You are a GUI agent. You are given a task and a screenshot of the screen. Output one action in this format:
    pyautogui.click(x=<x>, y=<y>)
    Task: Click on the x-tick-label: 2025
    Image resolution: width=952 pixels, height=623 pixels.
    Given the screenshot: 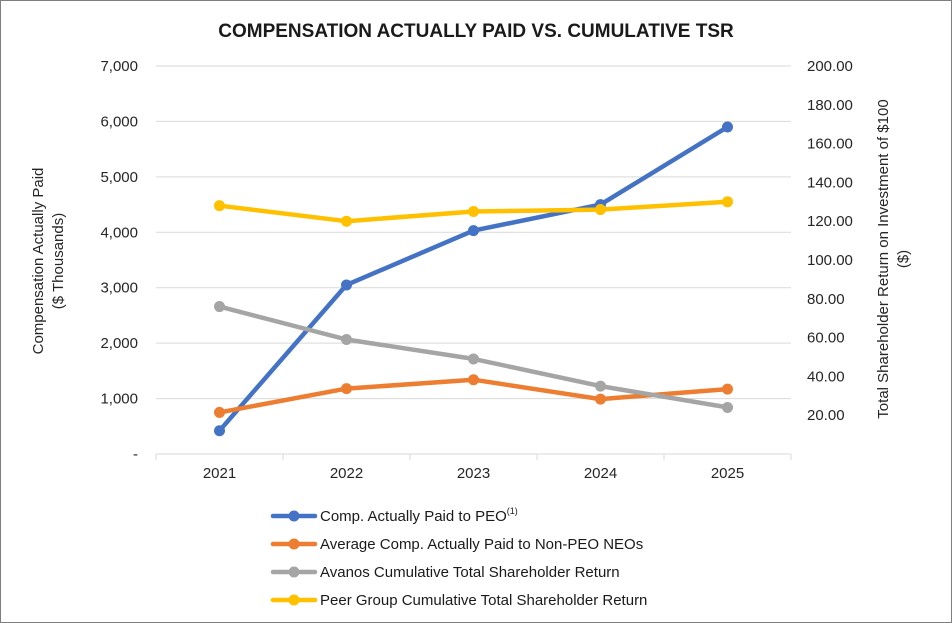 What is the action you would take?
    pyautogui.click(x=727, y=473)
    